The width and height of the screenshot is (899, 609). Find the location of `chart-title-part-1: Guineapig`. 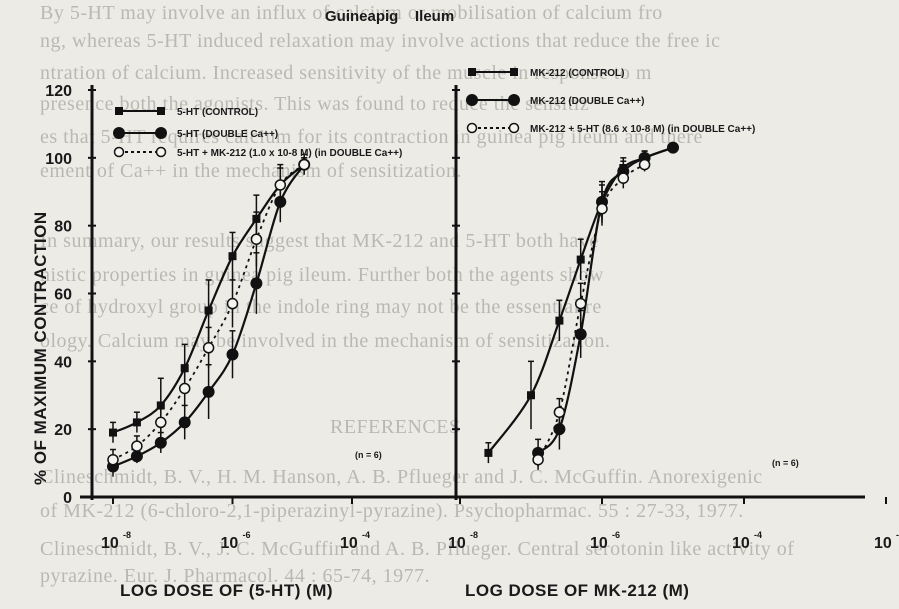

chart-title-part-1: Guineapig is located at coordinates (361, 16).